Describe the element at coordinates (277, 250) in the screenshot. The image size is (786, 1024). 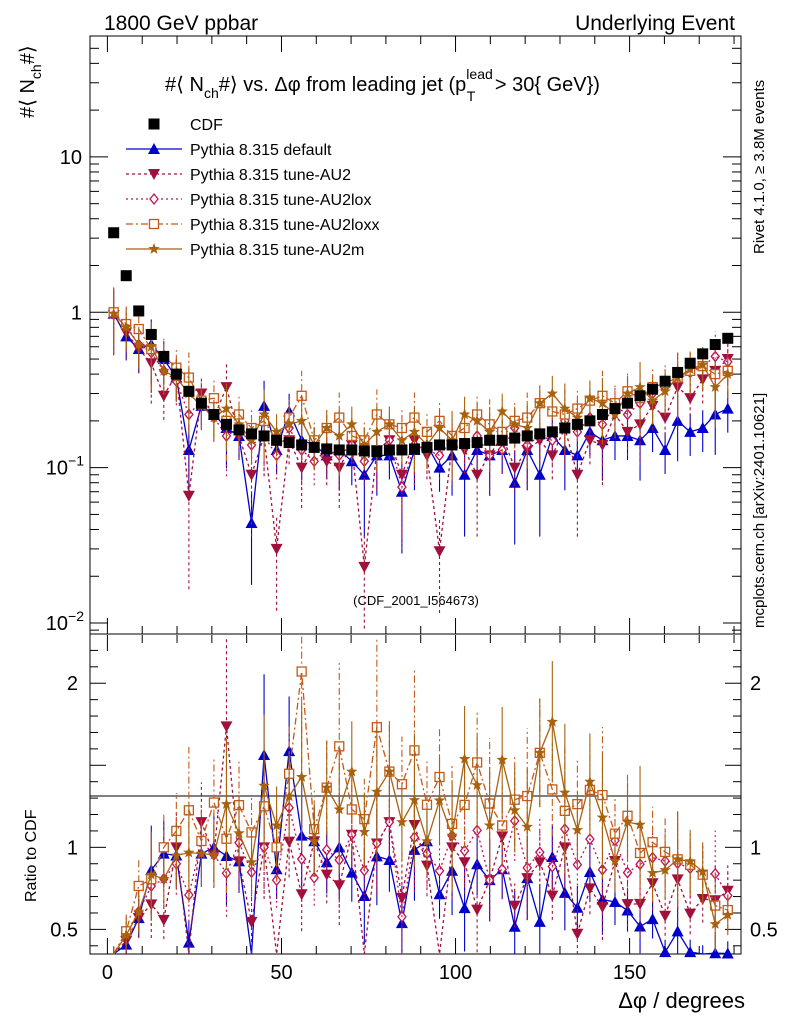
I see `legend-label: Pythia 8.315 tune-AU2m` at that location.